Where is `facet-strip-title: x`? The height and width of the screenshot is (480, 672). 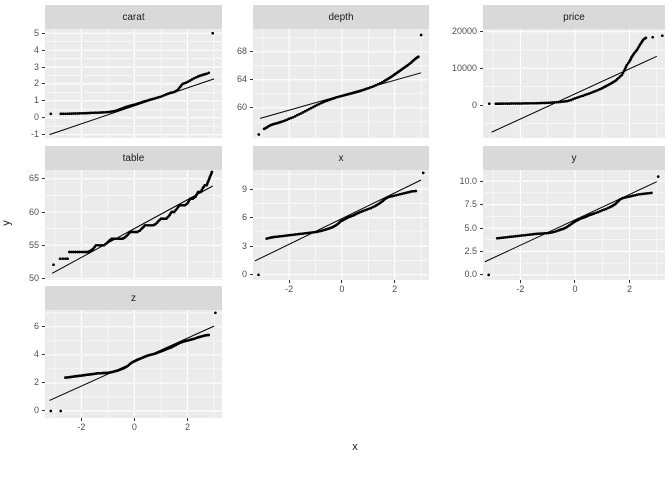 facet-strip-title: x is located at coordinates (341, 158).